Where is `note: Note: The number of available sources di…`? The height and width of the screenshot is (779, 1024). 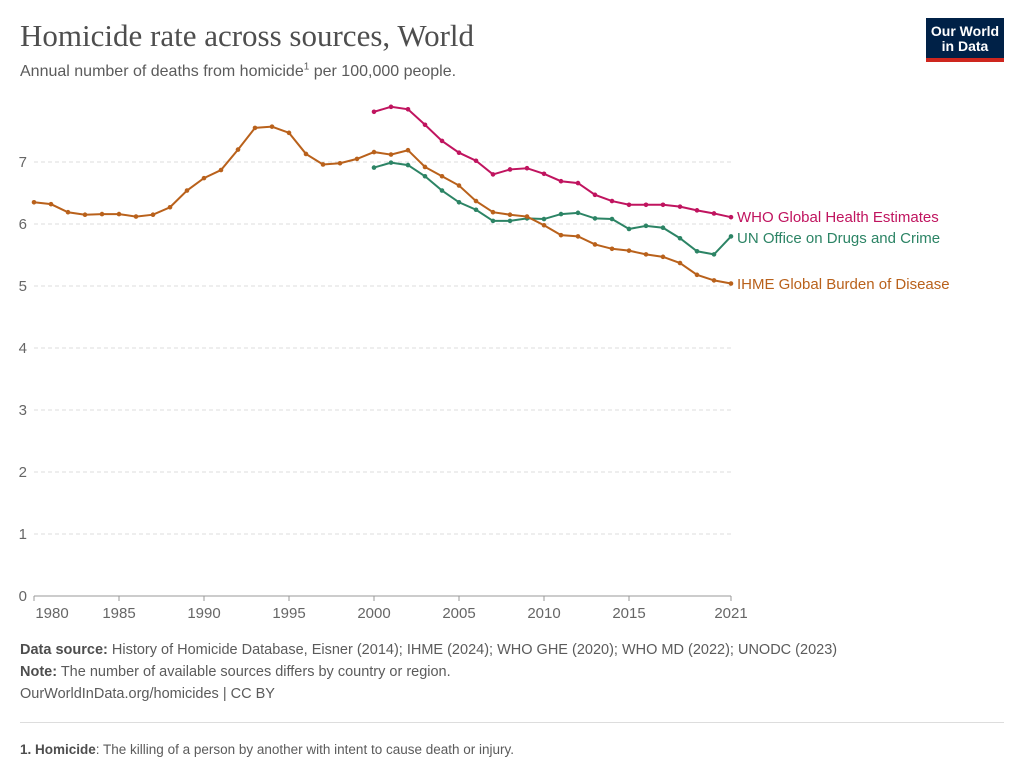 note: Note: The number of available sources di… is located at coordinates (235, 672).